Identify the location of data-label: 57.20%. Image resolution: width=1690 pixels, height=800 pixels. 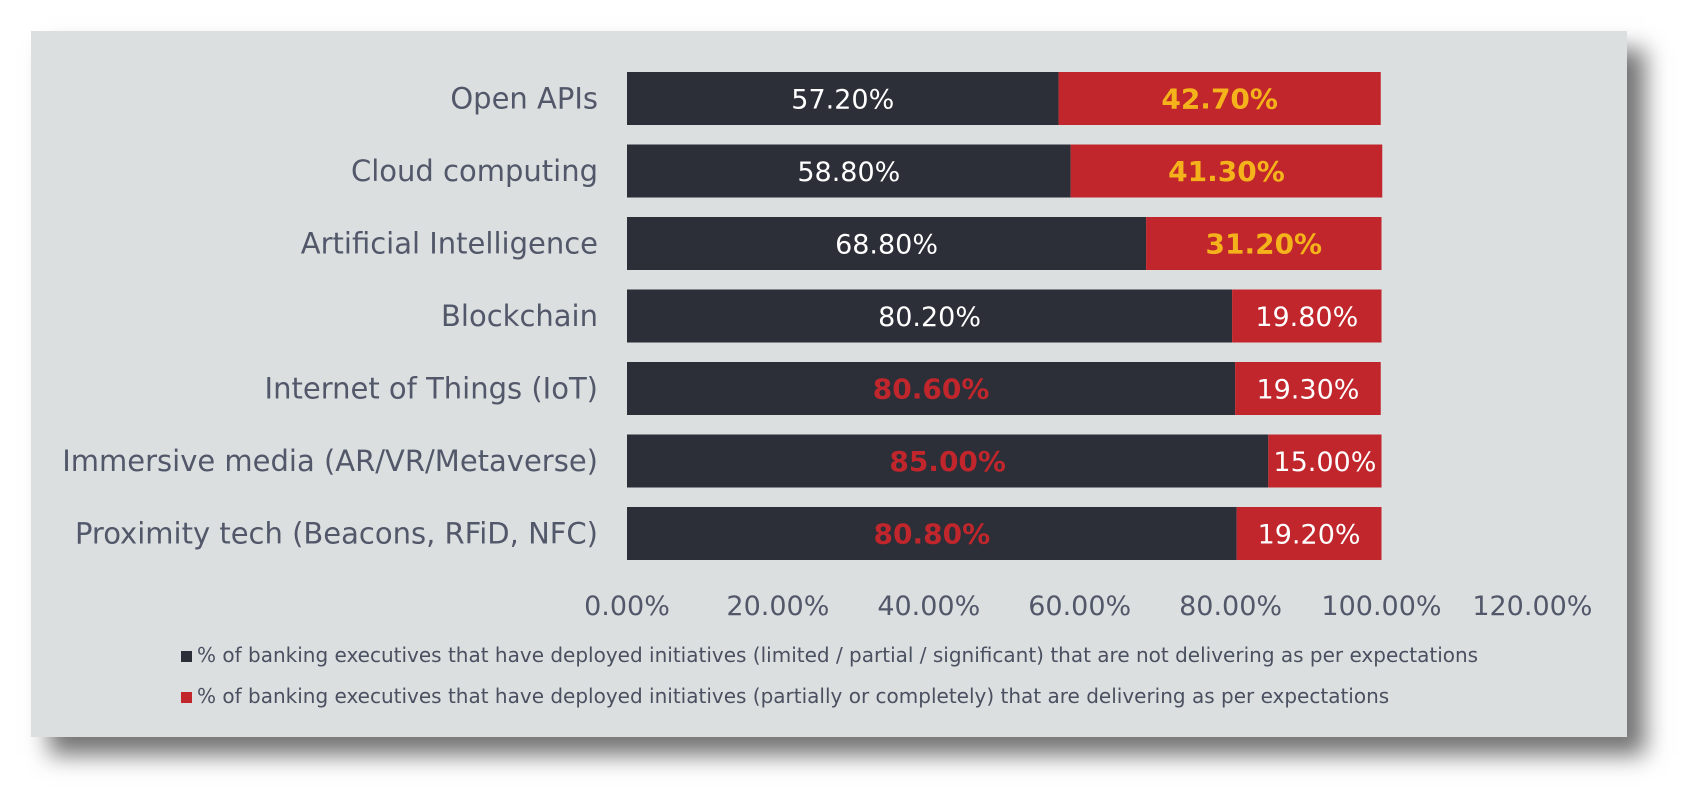
(842, 100).